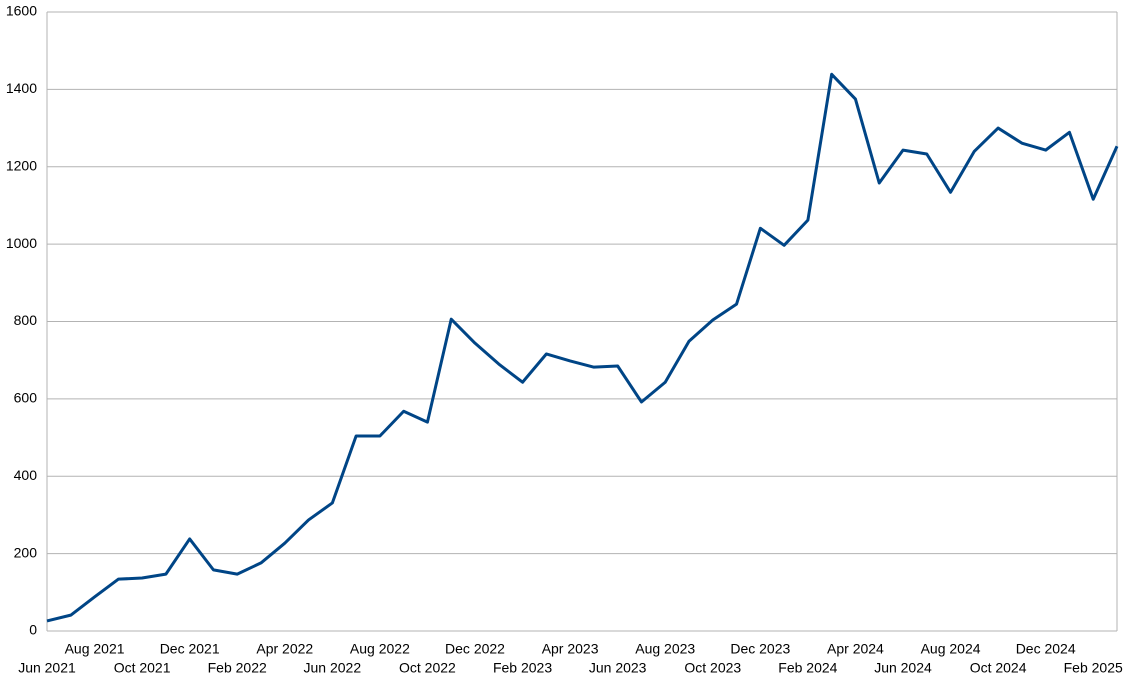  I want to click on x-tick-label: Aug 2021, so click(95, 649).